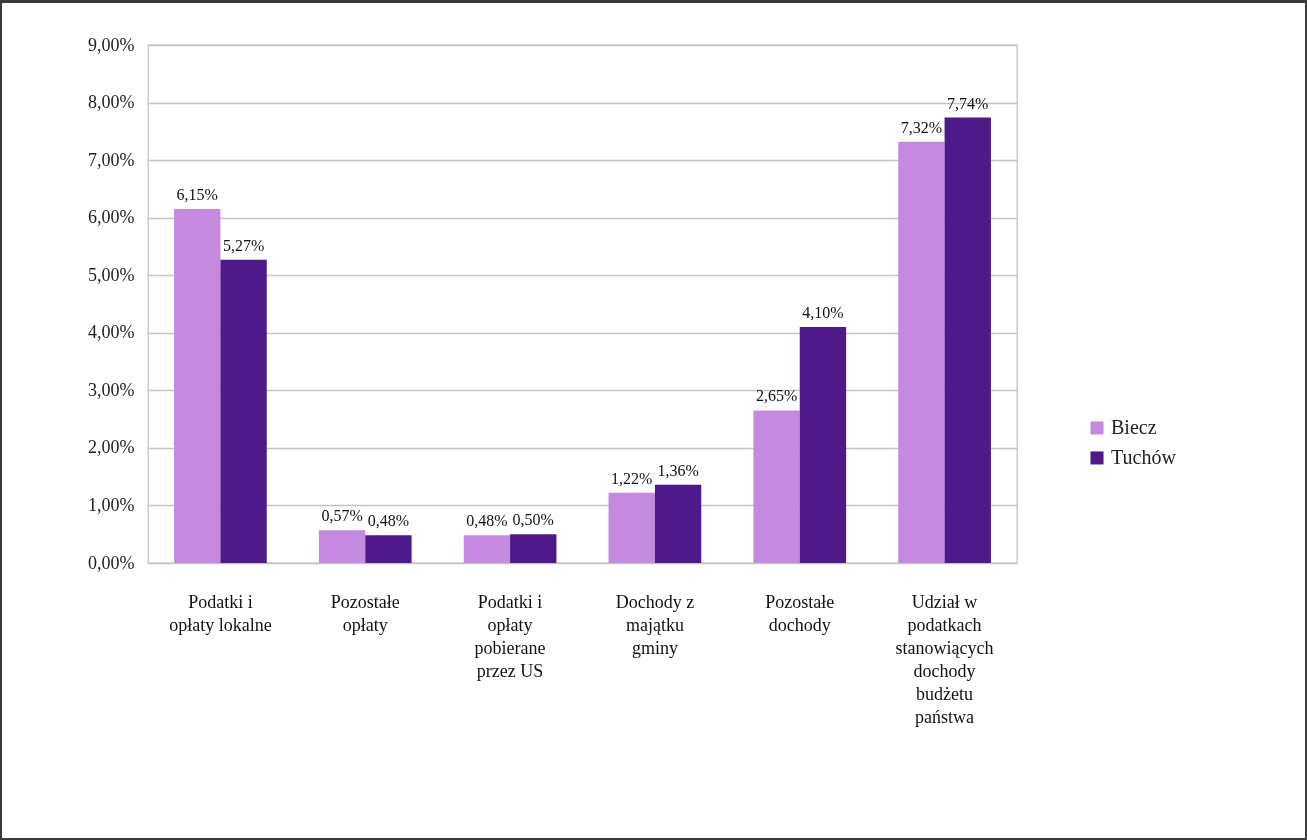  I want to click on data-label: 6,15%, so click(197, 195).